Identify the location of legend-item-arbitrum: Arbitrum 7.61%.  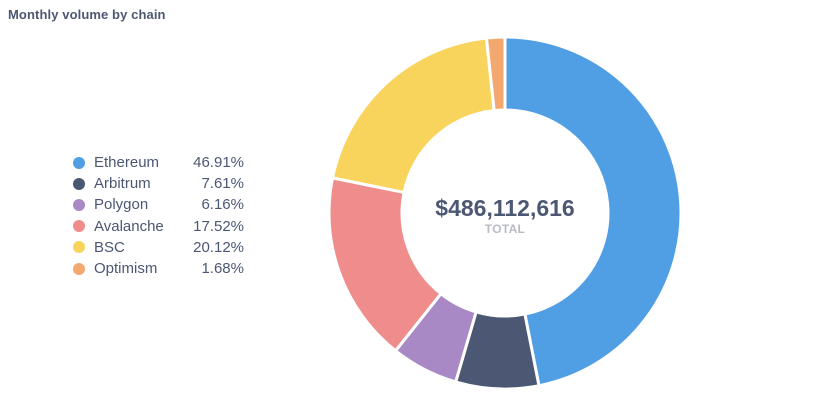
(163, 183).